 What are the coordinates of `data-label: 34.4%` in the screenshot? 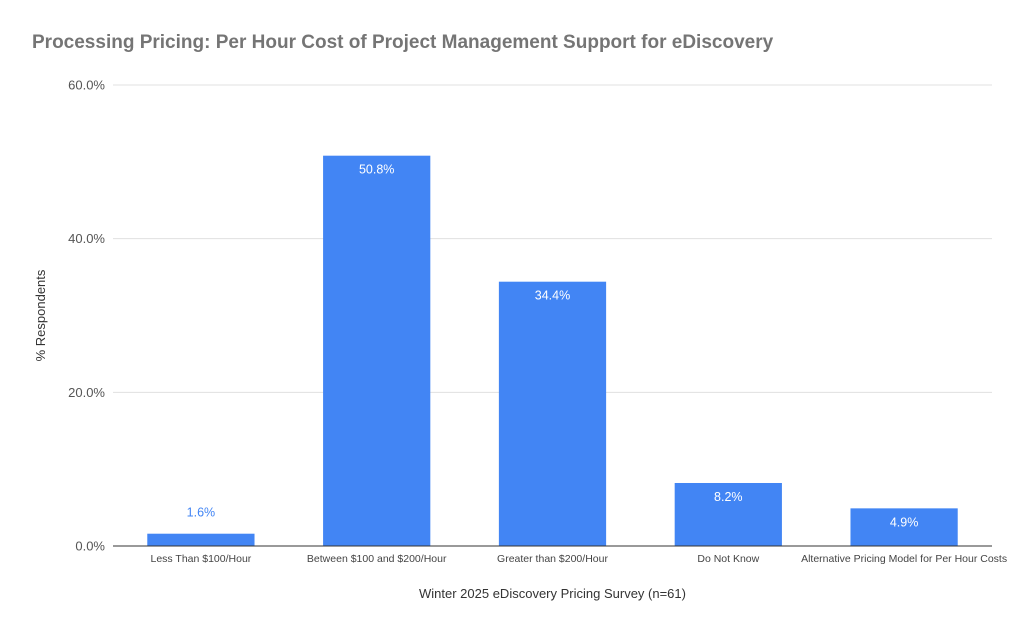 It's located at (552, 296).